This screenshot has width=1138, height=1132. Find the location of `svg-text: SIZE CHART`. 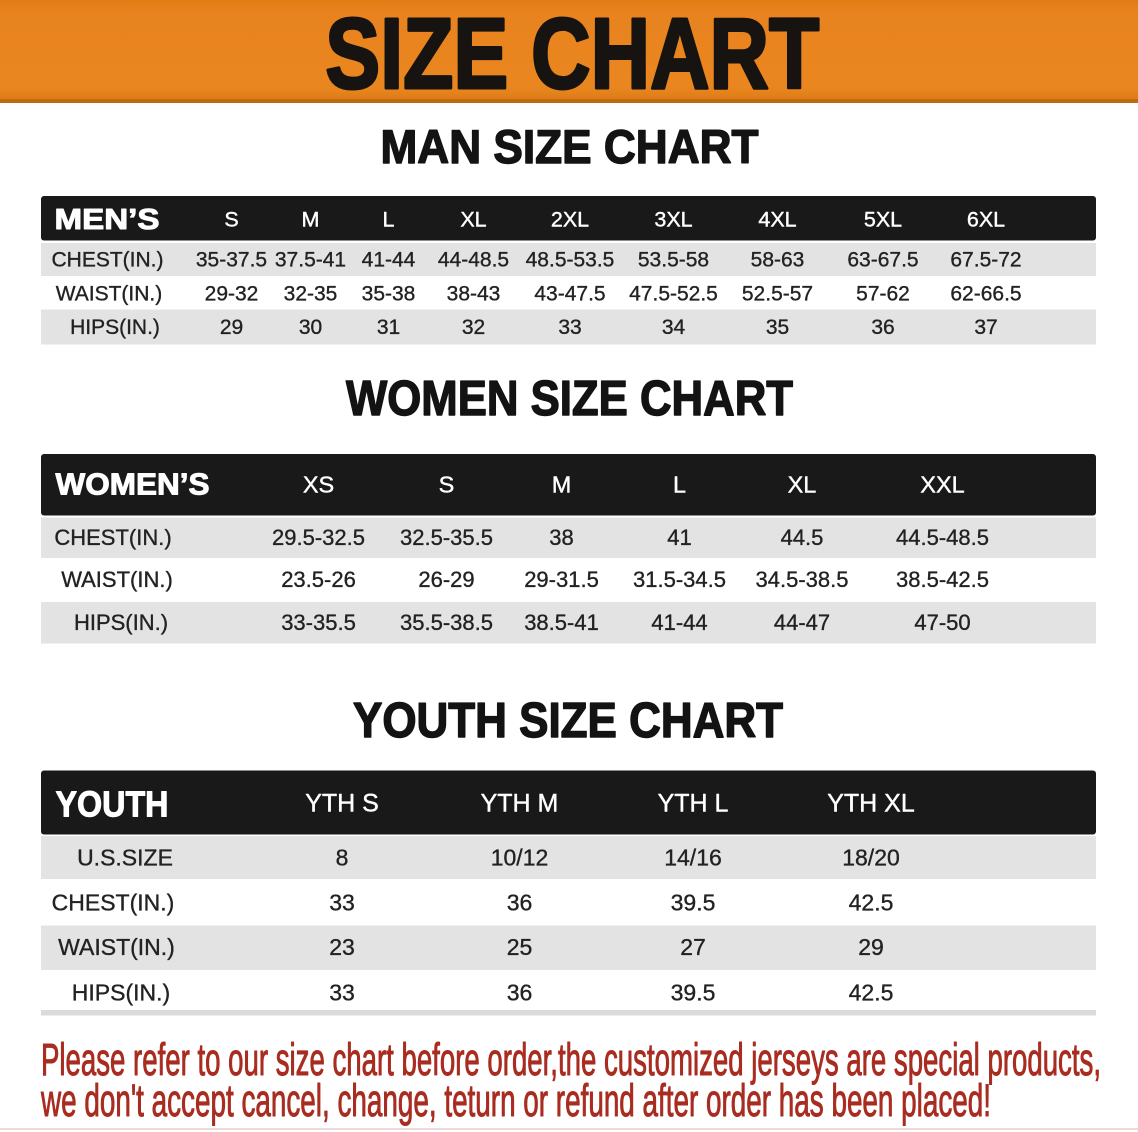

svg-text: SIZE CHART is located at coordinates (572, 55).